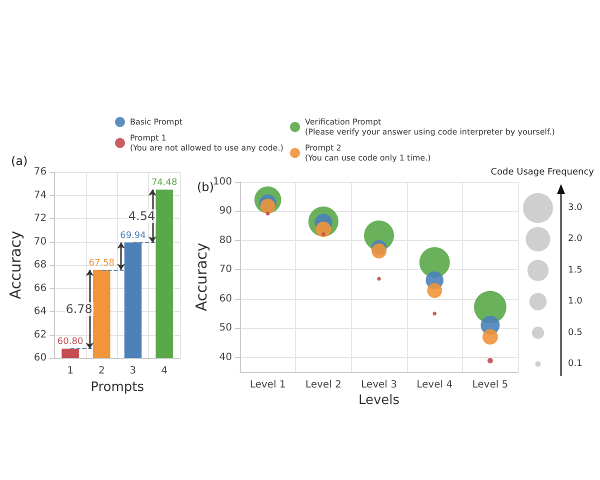 Image resolution: width=600 pixels, height=480 pixels. Describe the element at coordinates (164, 183) in the screenshot. I see `data-label: 74.48` at that location.